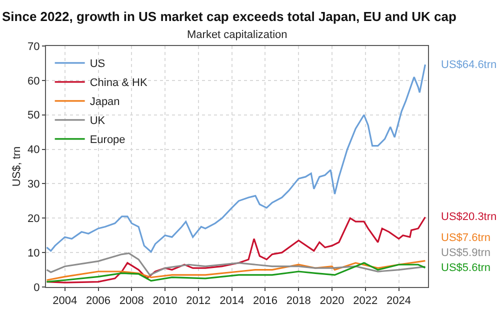 Image resolution: width=500 pixels, height=323 pixels. What do you see at coordinates (332, 301) in the screenshot?
I see `x-tick-label: 2020` at bounding box center [332, 301].